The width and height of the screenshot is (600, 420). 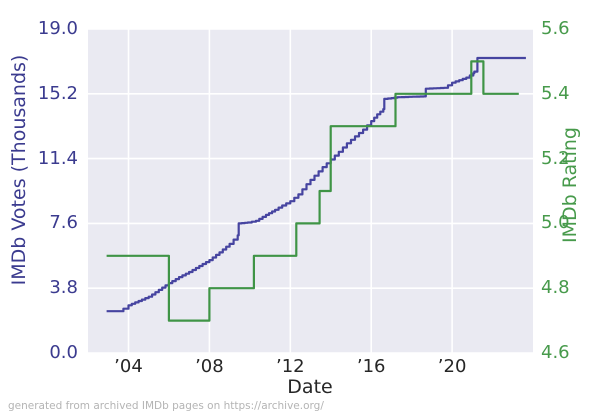 I want to click on y-left-tick-label: 15.2, so click(x=57, y=93).